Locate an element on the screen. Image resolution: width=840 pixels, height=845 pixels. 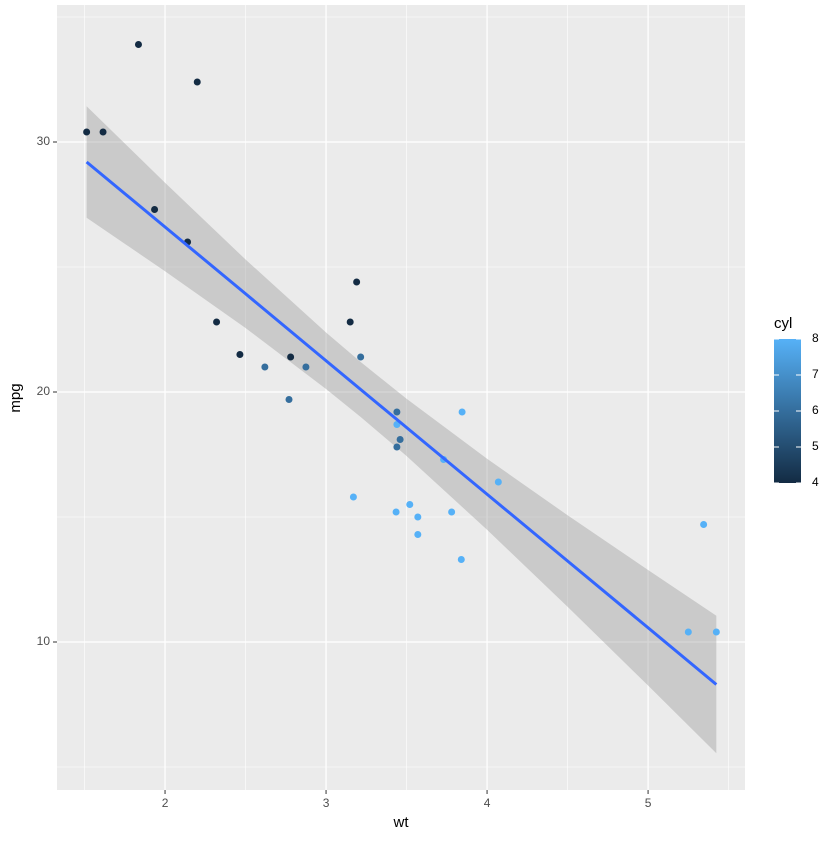
x-tick-label: 5 is located at coordinates (648, 803).